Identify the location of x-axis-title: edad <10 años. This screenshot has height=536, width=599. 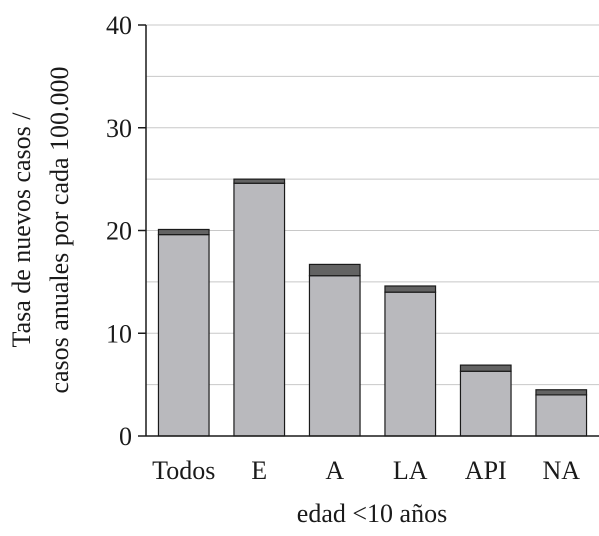
(372, 513).